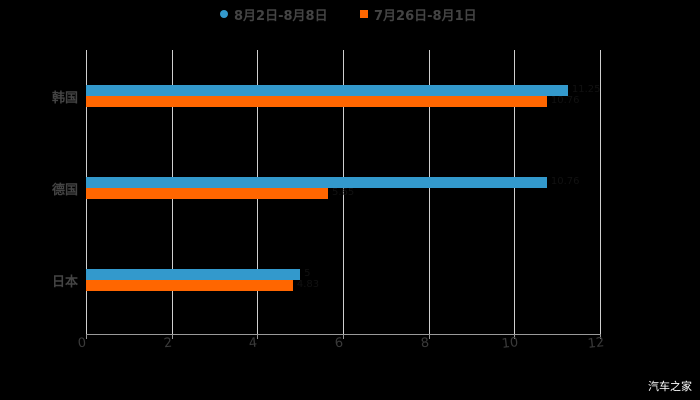  Describe the element at coordinates (670, 386) in the screenshot. I see `watermark: 汽车之家` at that location.